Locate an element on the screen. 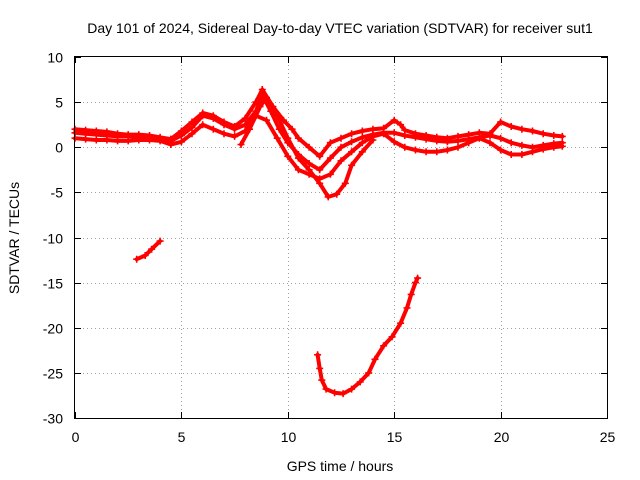  series-track-c is located at coordinates (318, 123).